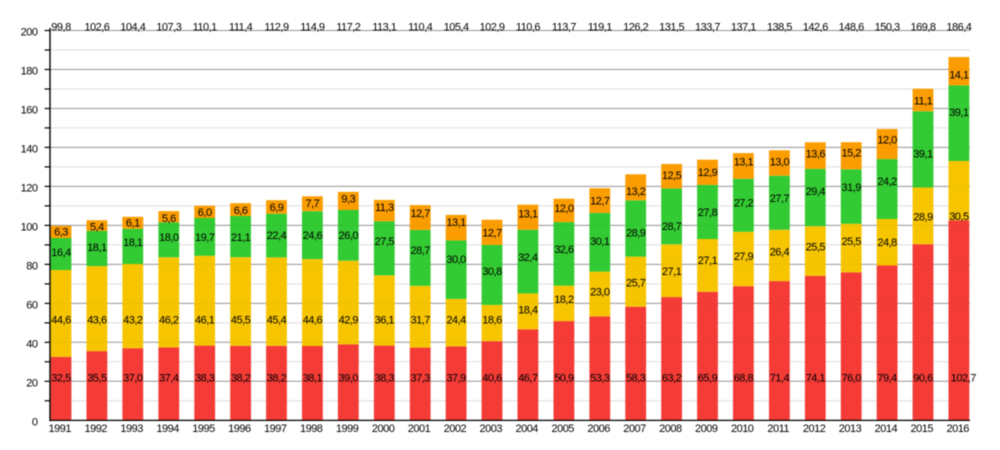 The image size is (1000, 450). What do you see at coordinates (564, 378) in the screenshot?
I see `svg-text: 50,9` at bounding box center [564, 378].